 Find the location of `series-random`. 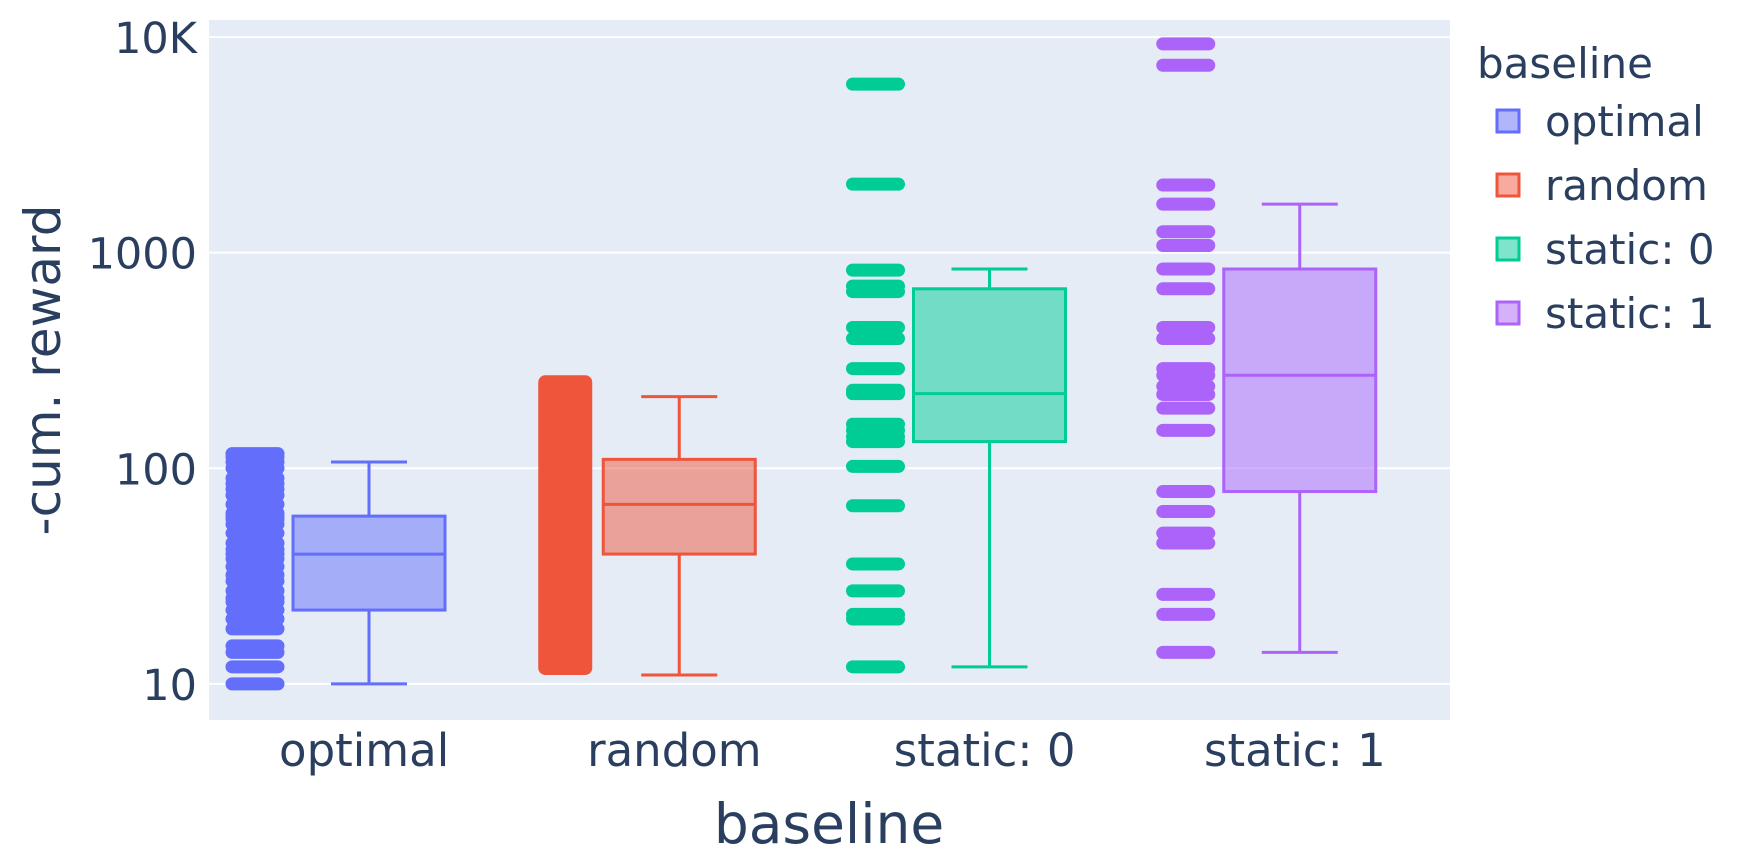

series-random is located at coordinates (647, 526).